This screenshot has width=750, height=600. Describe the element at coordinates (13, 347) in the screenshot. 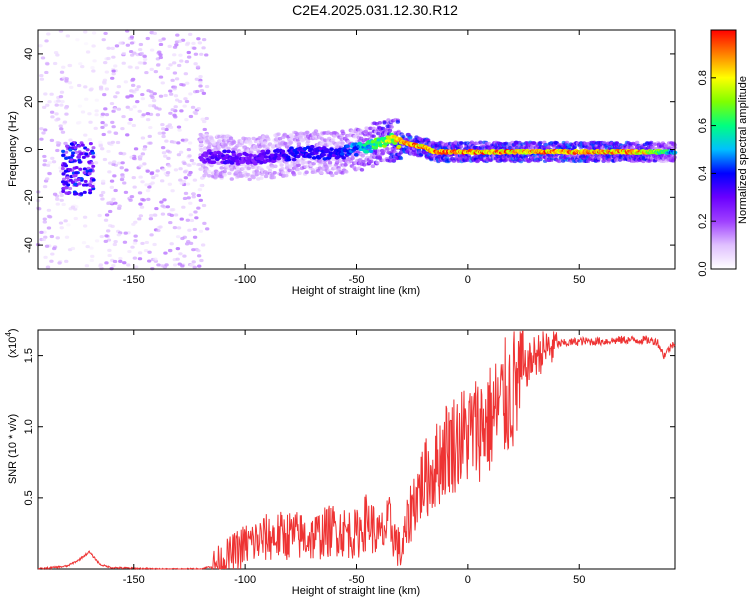

I see `snr-multiplier-base: (x10` at that location.